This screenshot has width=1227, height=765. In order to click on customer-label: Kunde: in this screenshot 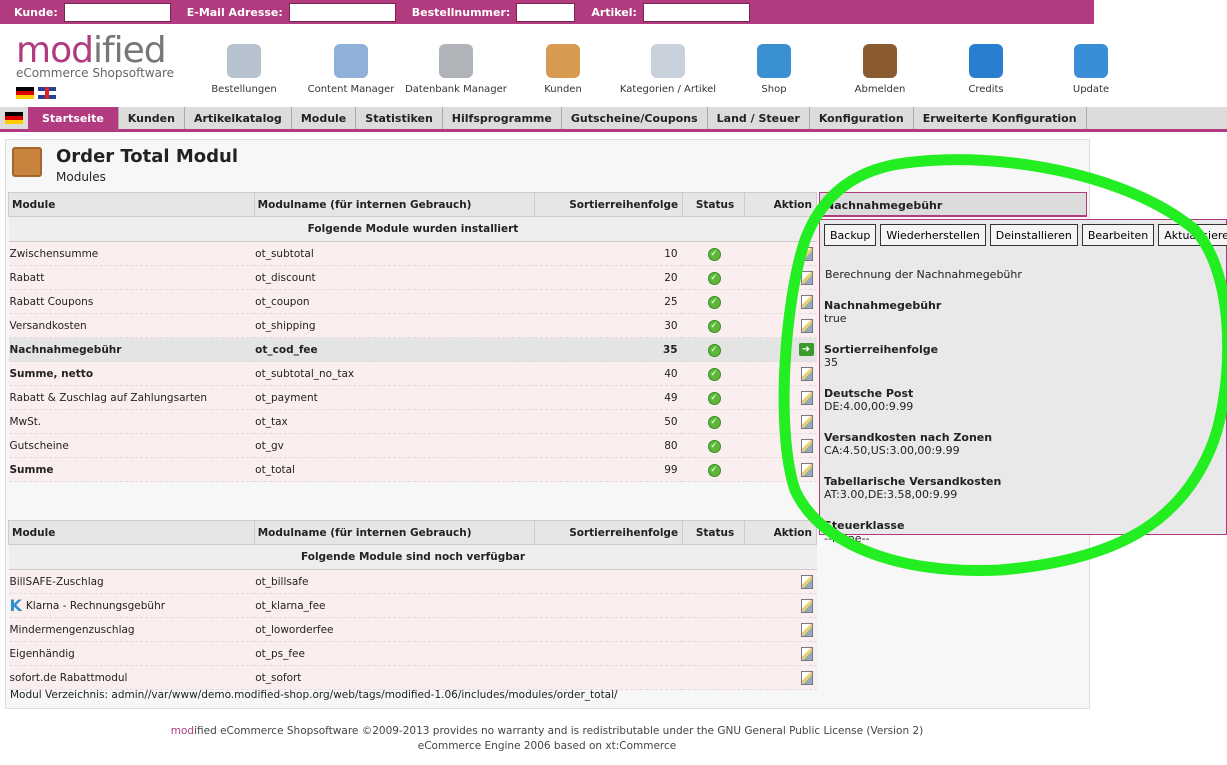, I will do `click(36, 12)`.